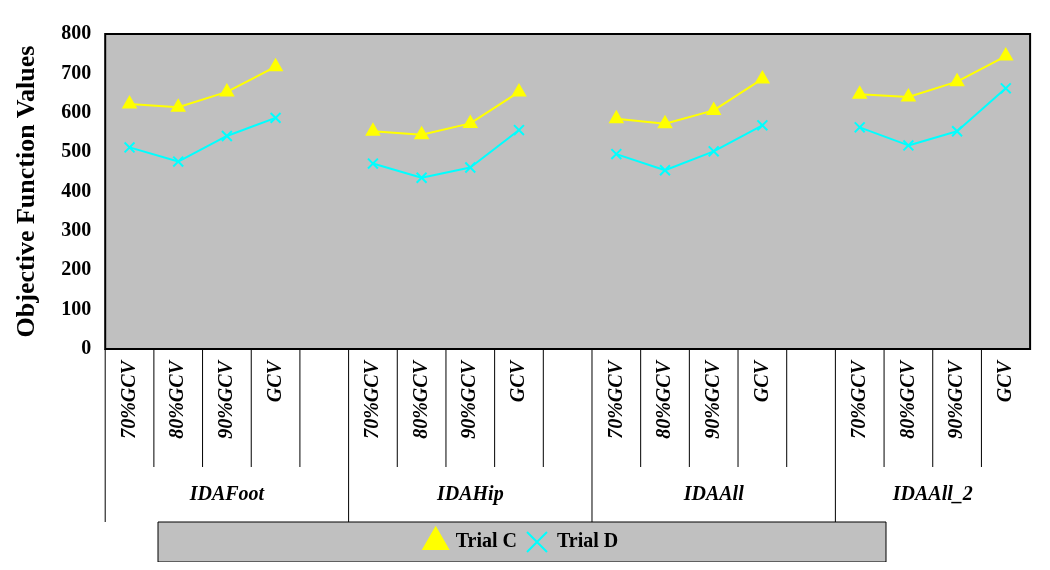 The image size is (1050, 570). What do you see at coordinates (76, 110) in the screenshot?
I see `y-tick-label: 600` at bounding box center [76, 110].